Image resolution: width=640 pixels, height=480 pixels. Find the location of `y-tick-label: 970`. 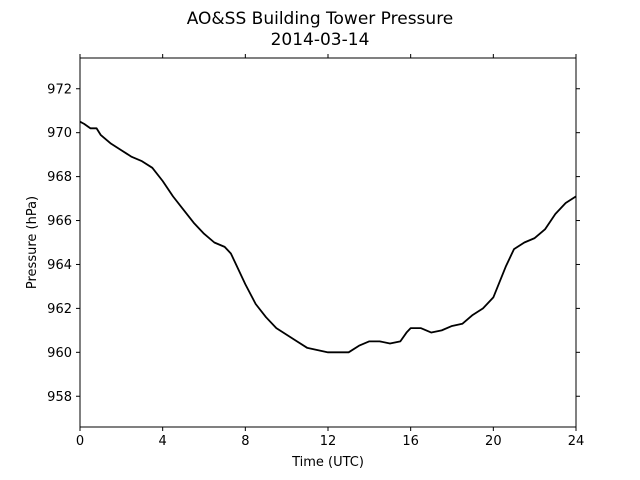

y-tick-label: 970 is located at coordinates (59, 133).